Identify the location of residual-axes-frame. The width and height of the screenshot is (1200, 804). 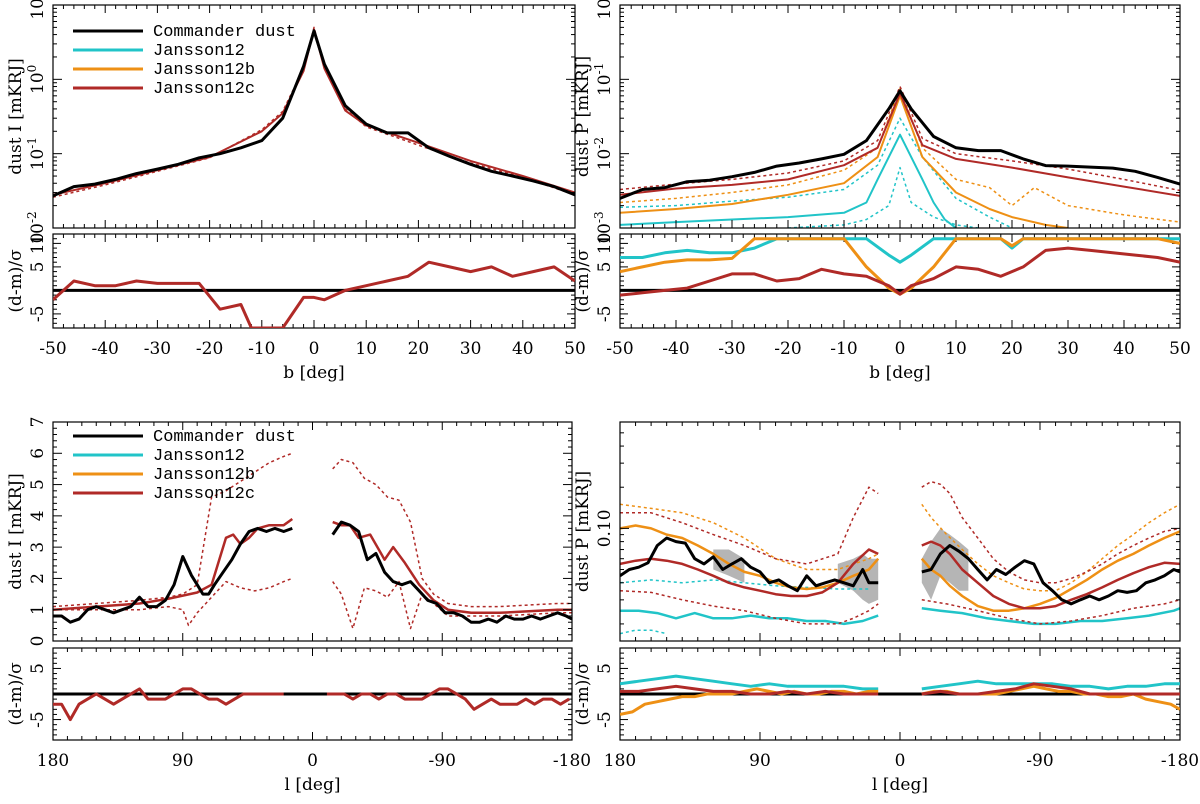
(900, 281).